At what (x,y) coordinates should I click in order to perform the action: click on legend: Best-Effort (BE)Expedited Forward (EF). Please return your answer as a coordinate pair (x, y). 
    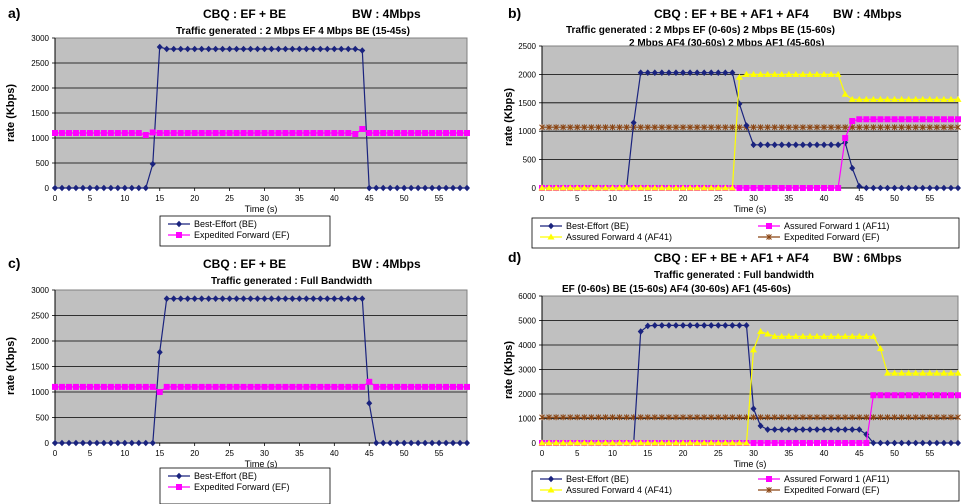
    Looking at the image, I should click on (245, 231).